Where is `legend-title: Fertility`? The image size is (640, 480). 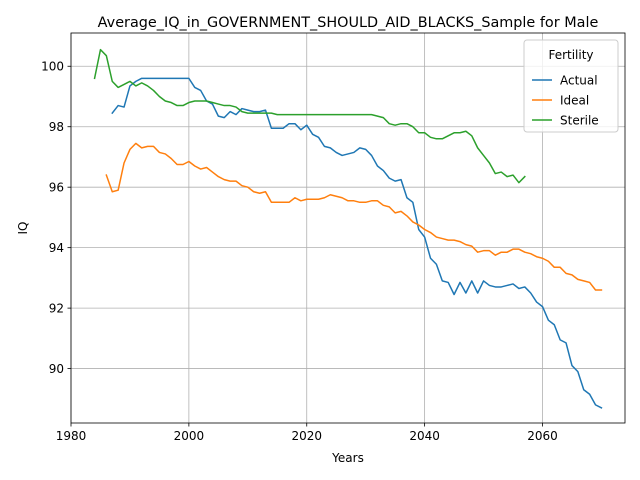
legend-title: Fertility is located at coordinates (570, 55).